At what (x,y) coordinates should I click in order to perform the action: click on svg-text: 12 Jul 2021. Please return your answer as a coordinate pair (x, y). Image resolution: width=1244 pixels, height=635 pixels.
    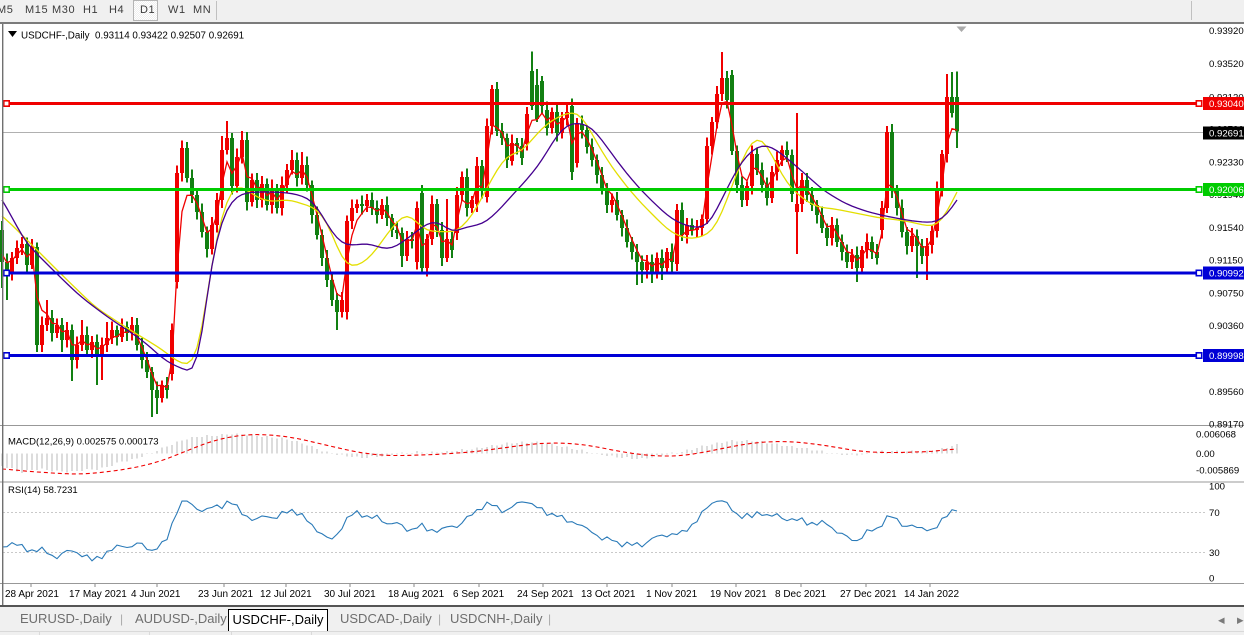
    Looking at the image, I should click on (286, 594).